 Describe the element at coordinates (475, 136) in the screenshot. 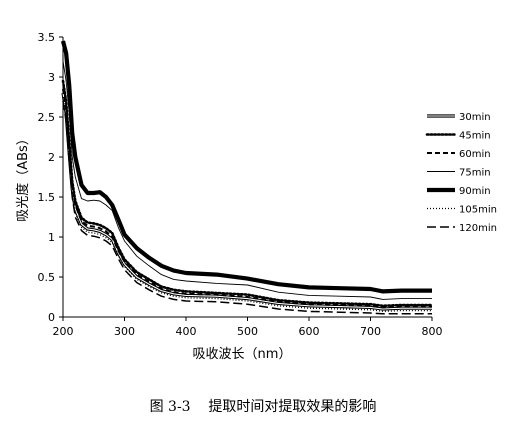

I see `legend-label: 45min` at that location.